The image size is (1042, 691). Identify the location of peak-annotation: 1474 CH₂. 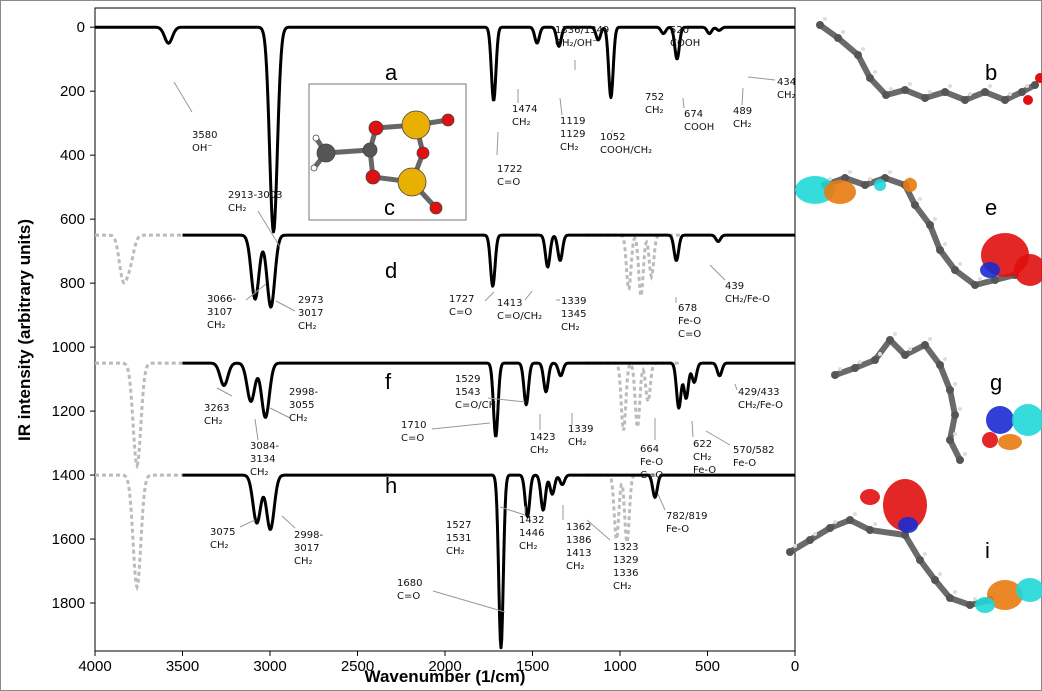
(524, 116).